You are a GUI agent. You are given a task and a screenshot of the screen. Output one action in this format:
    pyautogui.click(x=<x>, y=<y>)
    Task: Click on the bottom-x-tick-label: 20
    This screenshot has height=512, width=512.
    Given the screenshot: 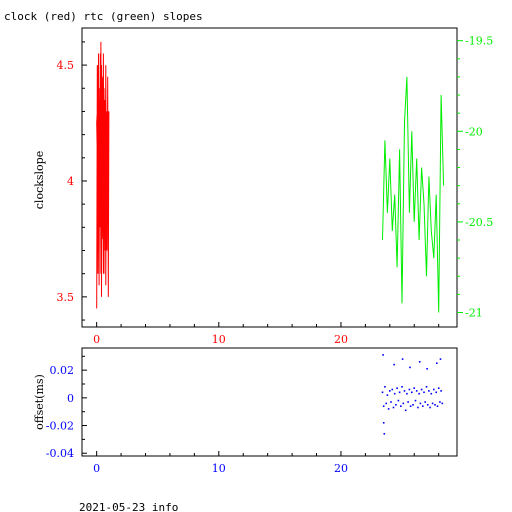 What is the action you would take?
    pyautogui.click(x=341, y=468)
    